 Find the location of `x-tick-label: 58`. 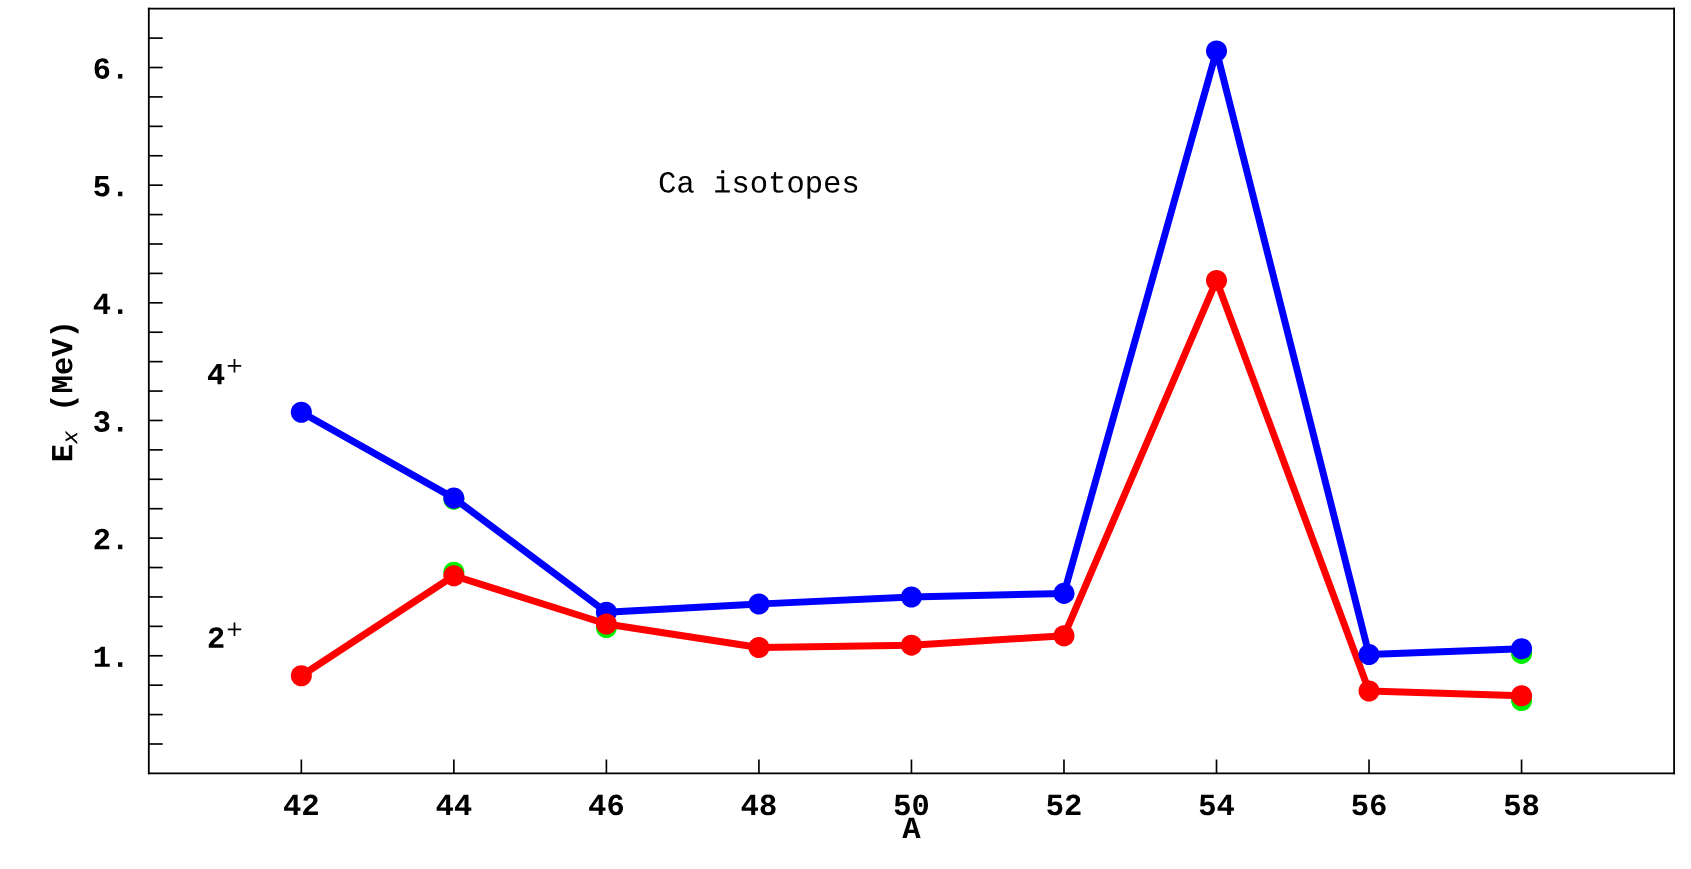

x-tick-label: 58 is located at coordinates (1521, 805).